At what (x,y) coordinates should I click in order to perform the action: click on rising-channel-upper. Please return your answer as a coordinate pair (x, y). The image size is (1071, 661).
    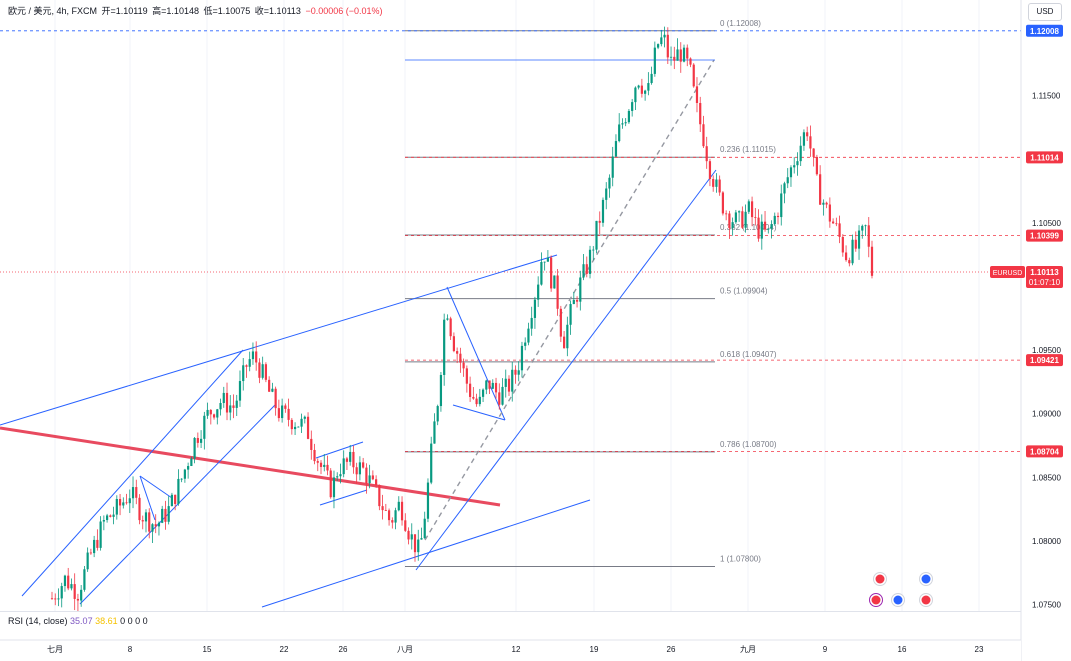
    Looking at the image, I should click on (132, 473).